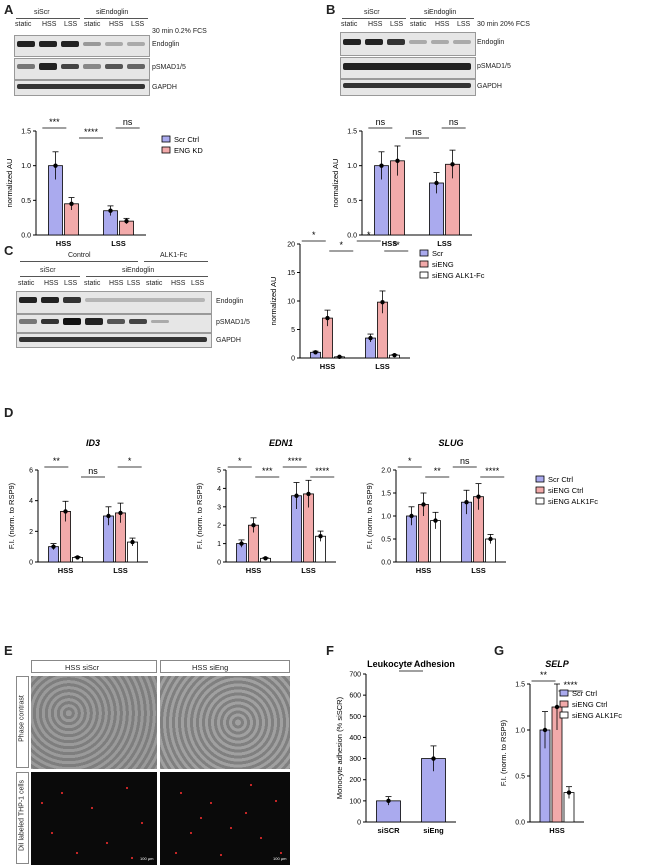 This screenshot has width=650, height=868. I want to click on y-tick-label: 700, so click(355, 675).